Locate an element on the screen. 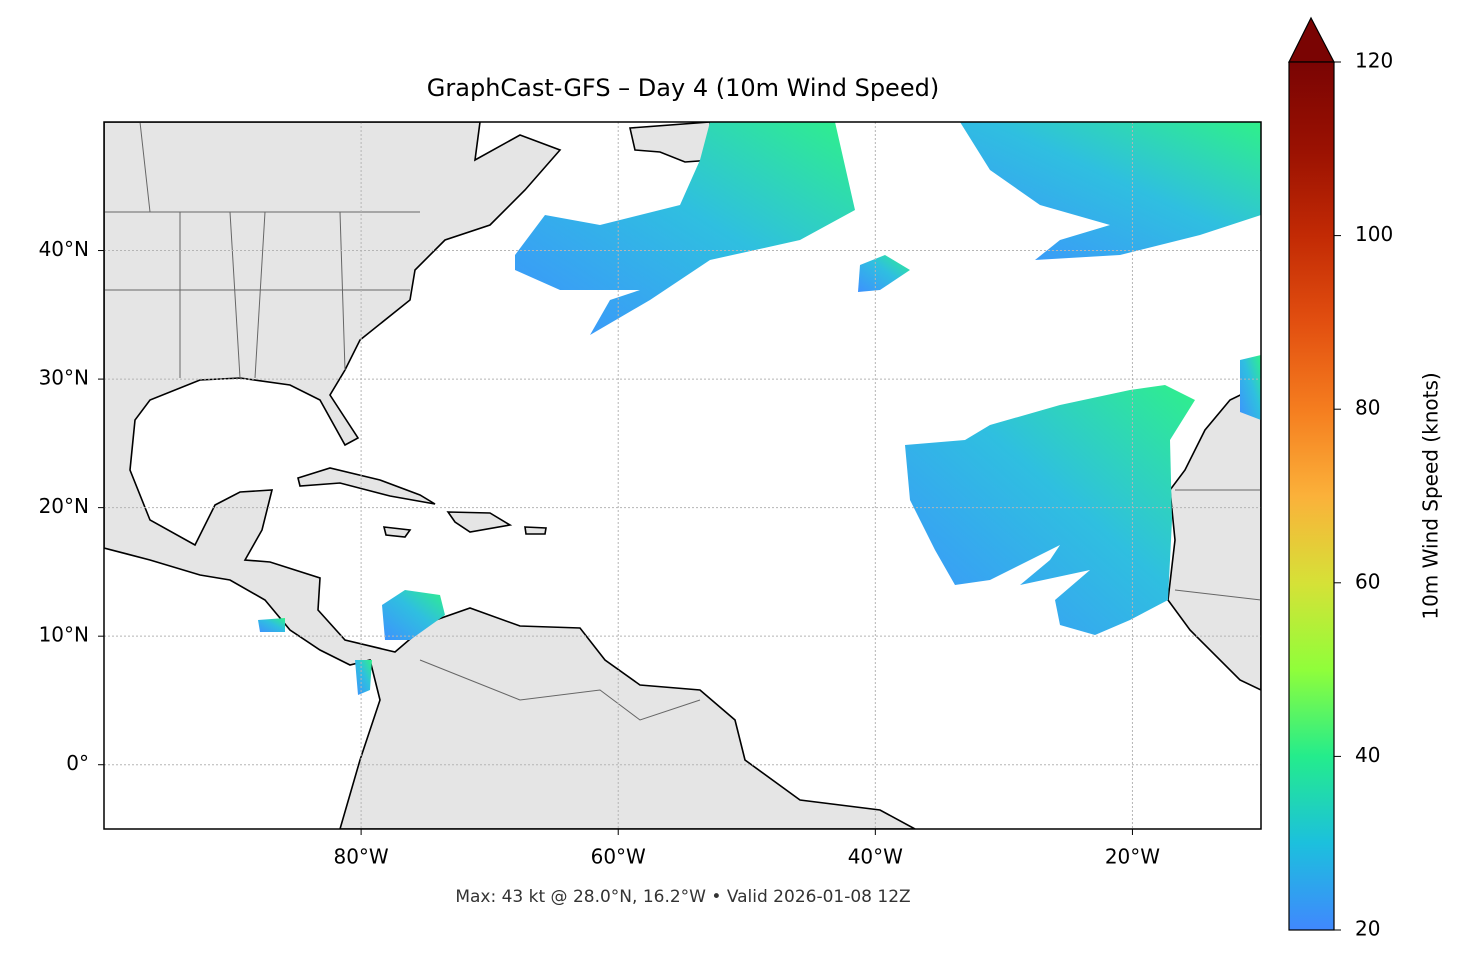 Image resolution: width=1466 pixels, height=969 pixels. x-tick-label: 20°W is located at coordinates (1132, 857).